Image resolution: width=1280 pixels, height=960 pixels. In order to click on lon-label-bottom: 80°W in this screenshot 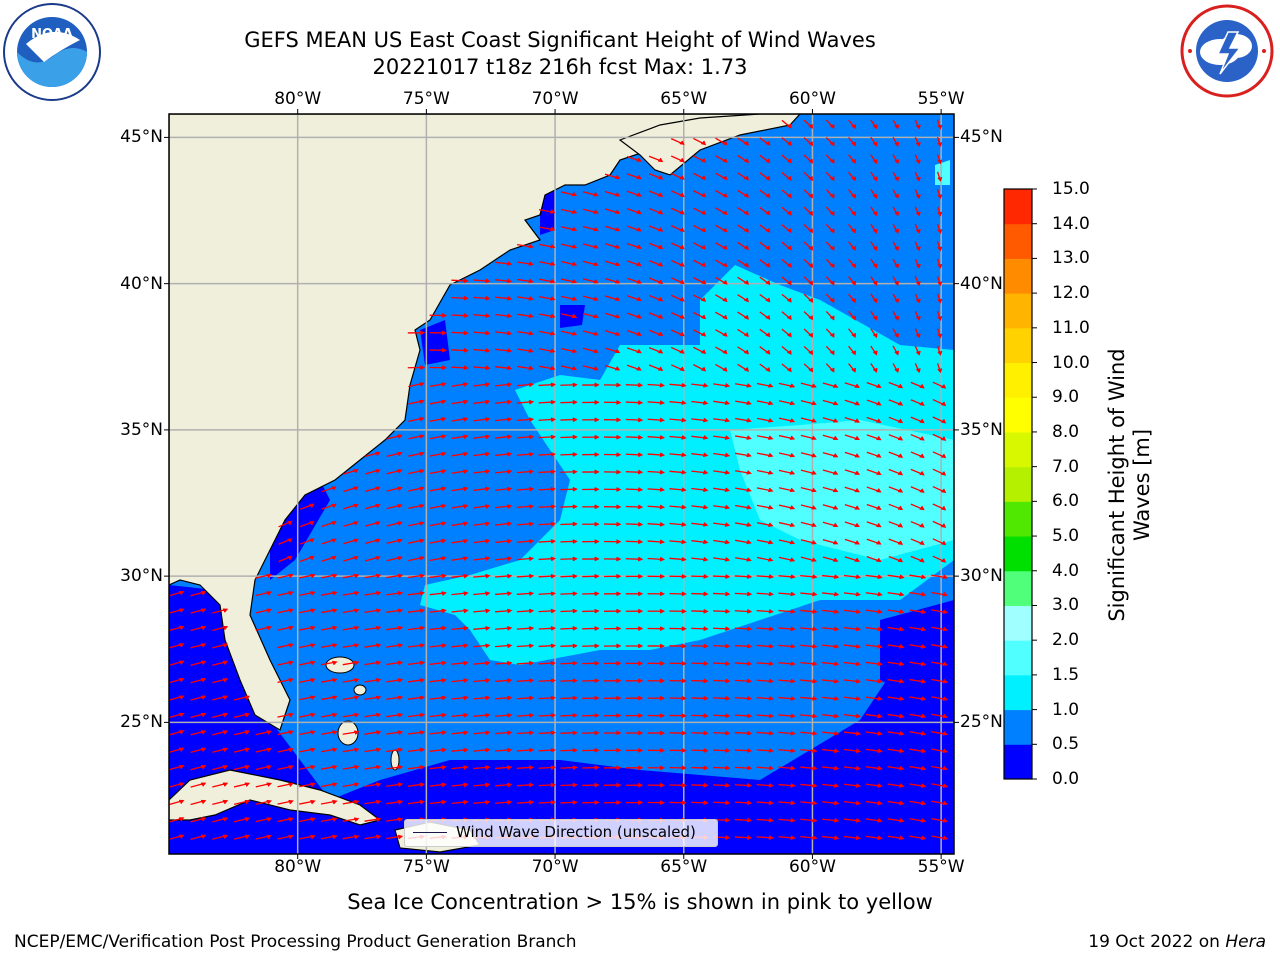, I will do `click(298, 867)`.